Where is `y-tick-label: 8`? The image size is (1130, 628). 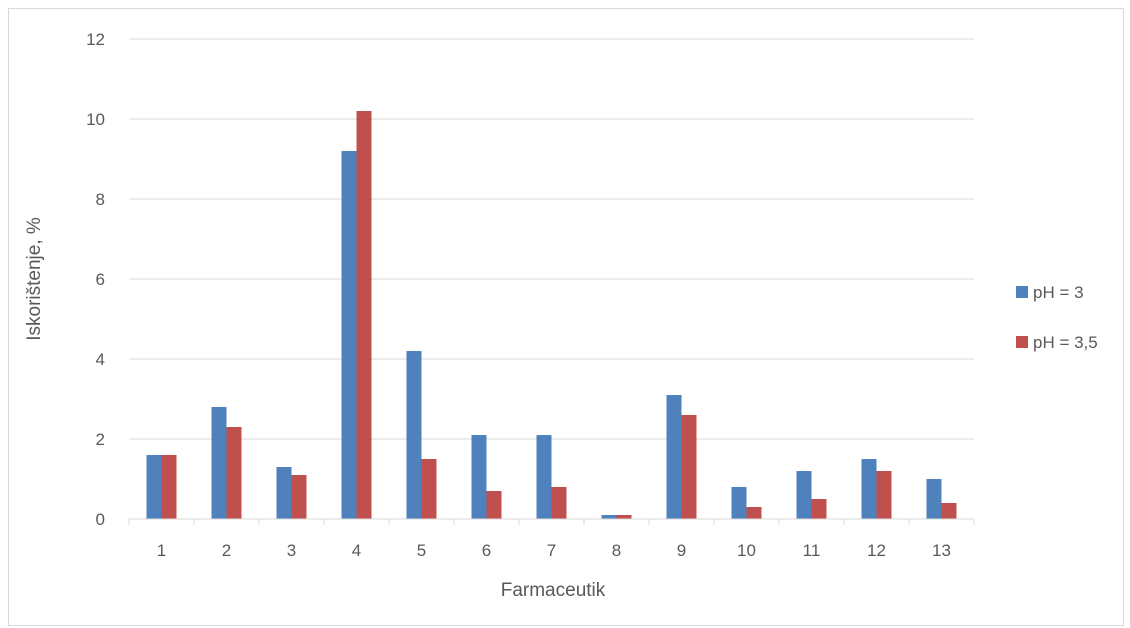
y-tick-label: 8 is located at coordinates (100, 199).